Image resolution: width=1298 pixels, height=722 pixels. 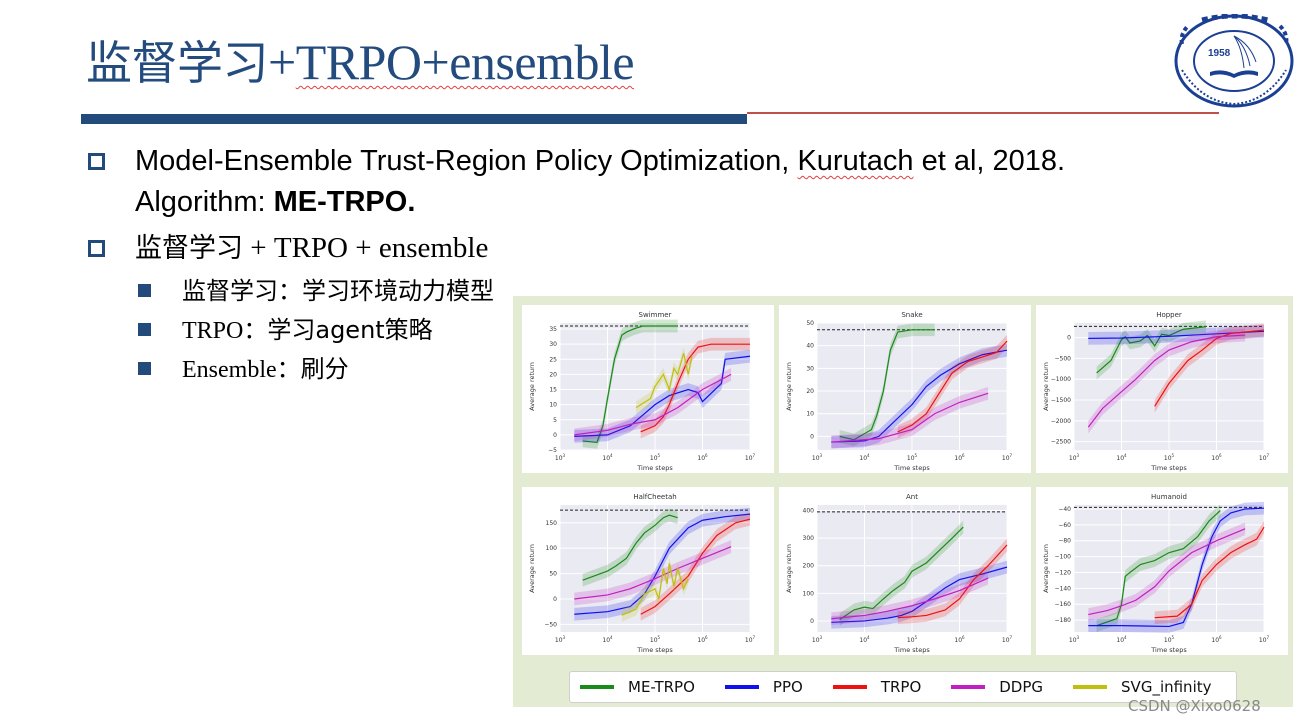 I want to click on svg-text: 40, so click(x=810, y=346).